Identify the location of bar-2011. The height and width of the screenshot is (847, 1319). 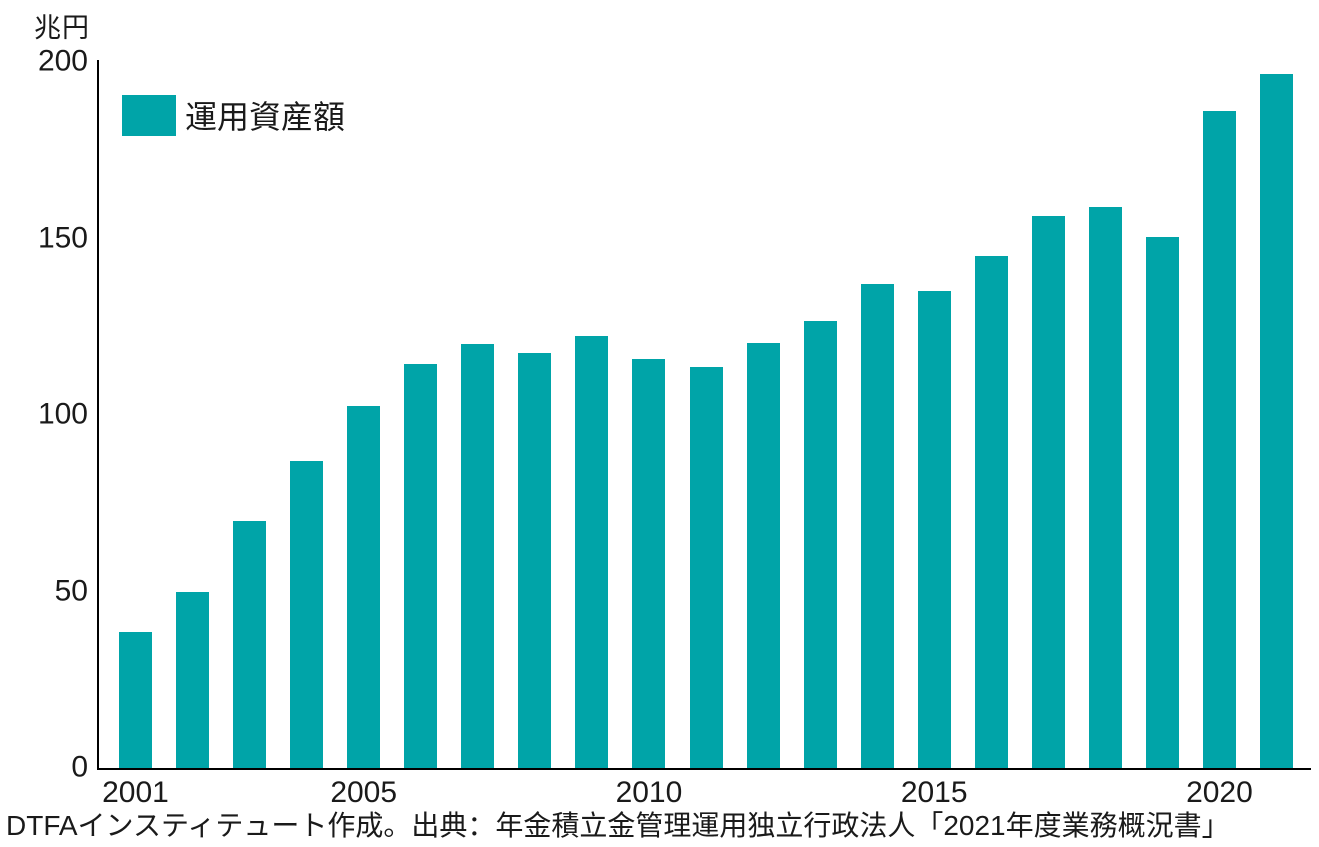
(706, 567).